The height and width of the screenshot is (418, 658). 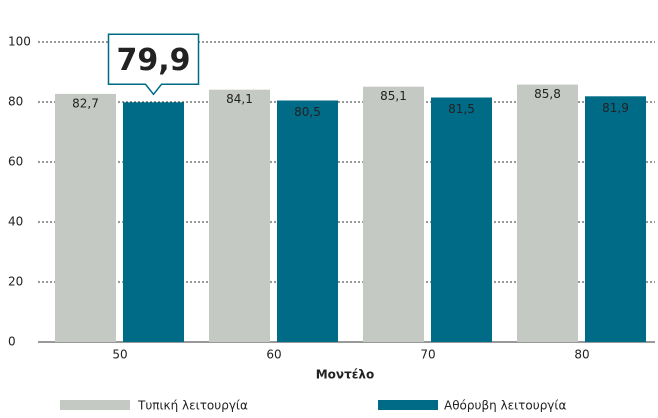 I want to click on legend-label: Αθόρυβη λειτουργία, so click(x=505, y=406).